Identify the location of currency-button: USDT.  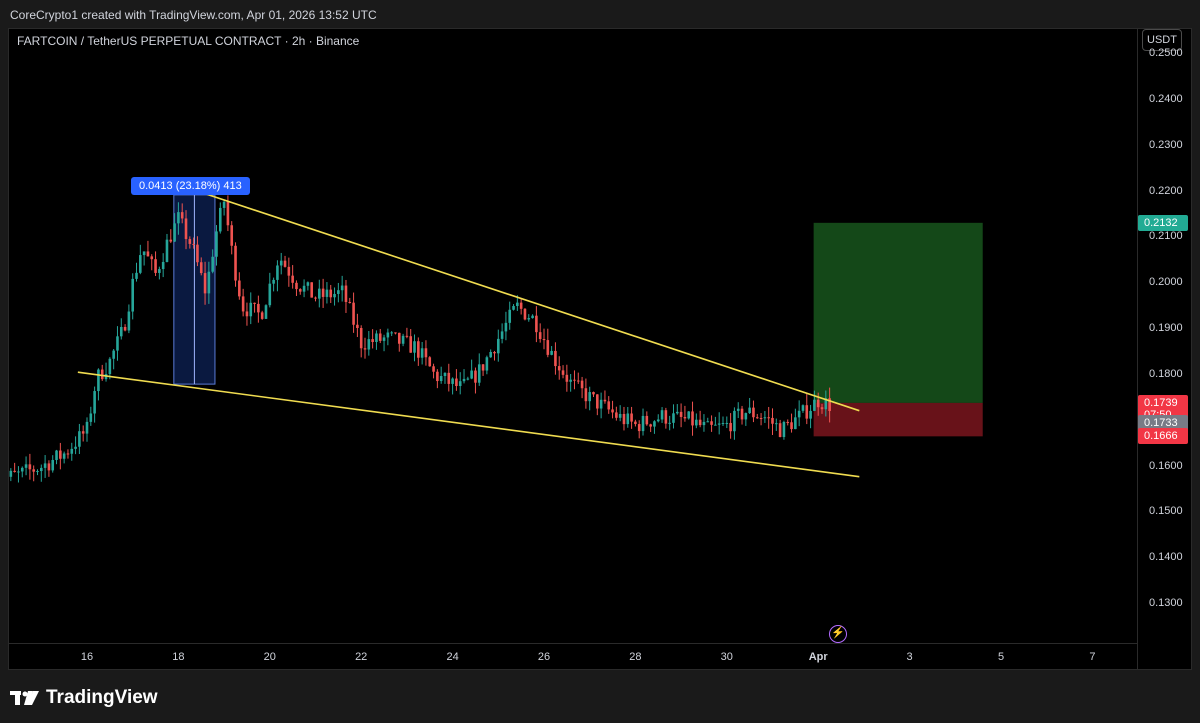
(1162, 40).